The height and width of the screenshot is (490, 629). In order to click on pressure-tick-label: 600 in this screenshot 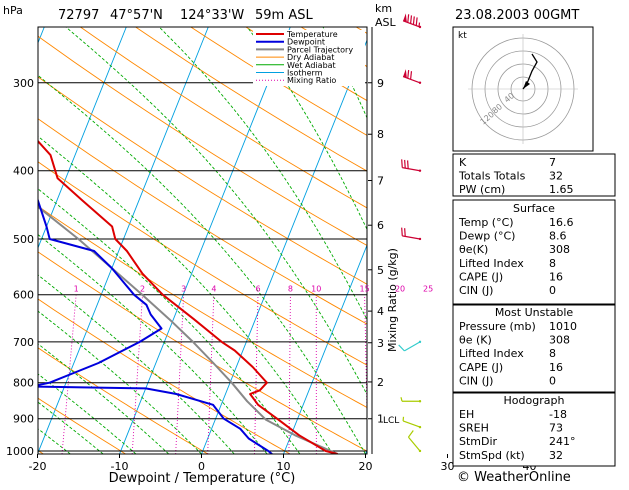, I will do `click(23, 295)`.